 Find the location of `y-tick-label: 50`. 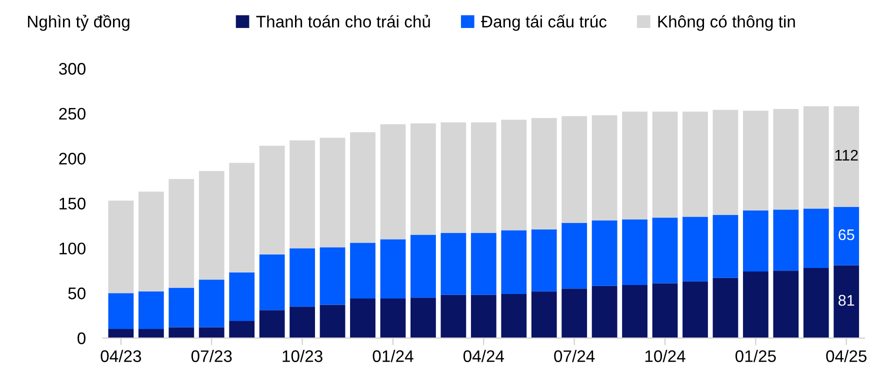

y-tick-label: 50 is located at coordinates (77, 294).